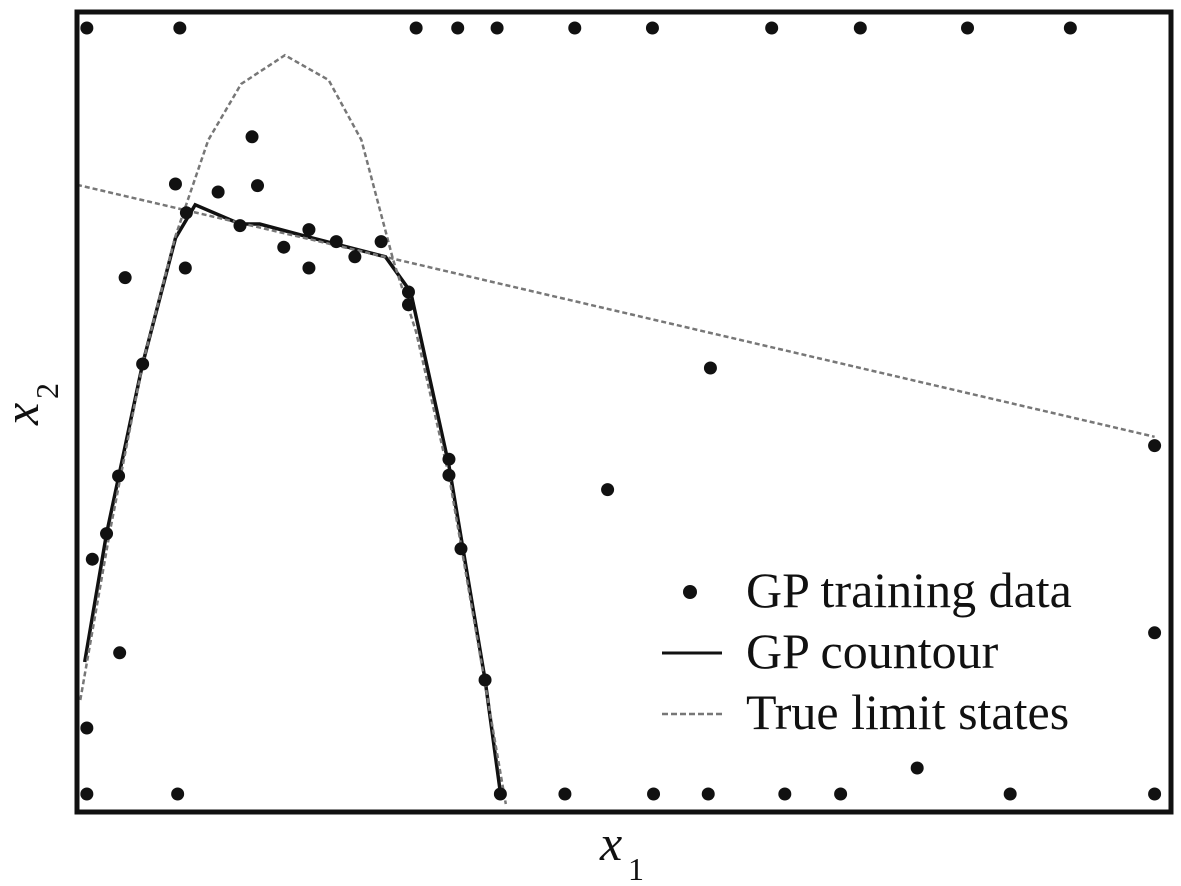  Describe the element at coordinates (47, 391) in the screenshot. I see `y-axis-subscript: 2` at that location.